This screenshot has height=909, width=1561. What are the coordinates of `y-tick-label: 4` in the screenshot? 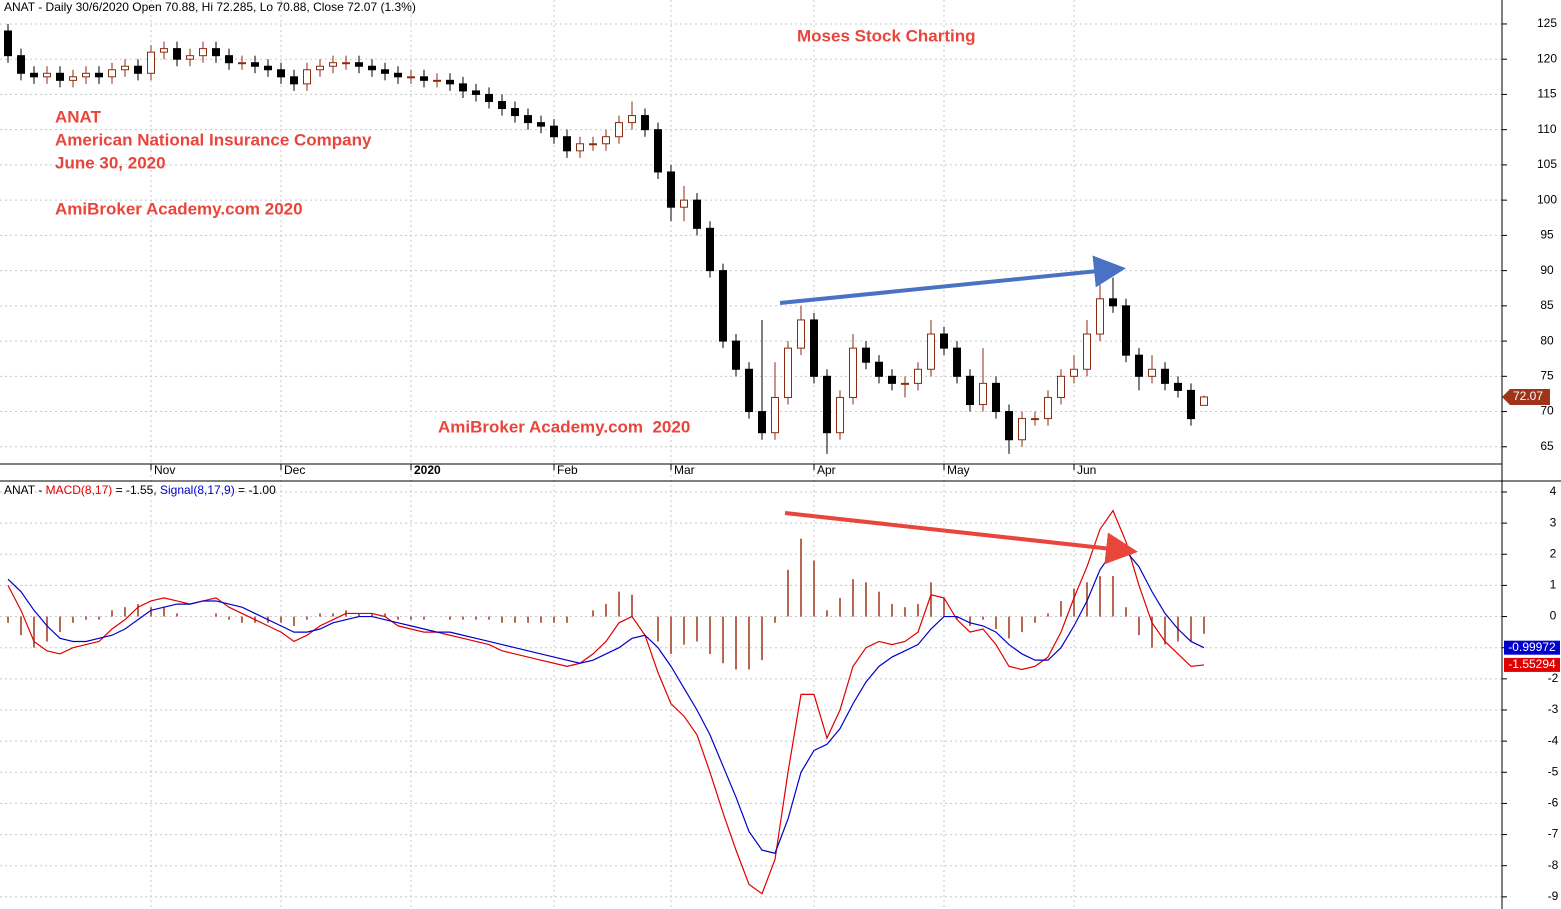 It's located at (1553, 491).